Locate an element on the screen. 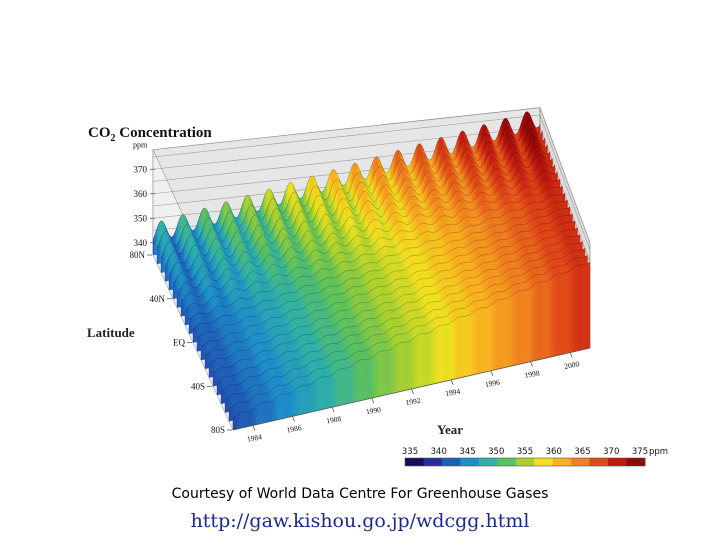 This screenshot has width=720, height=540. z-tick-label: 350 is located at coordinates (141, 218).